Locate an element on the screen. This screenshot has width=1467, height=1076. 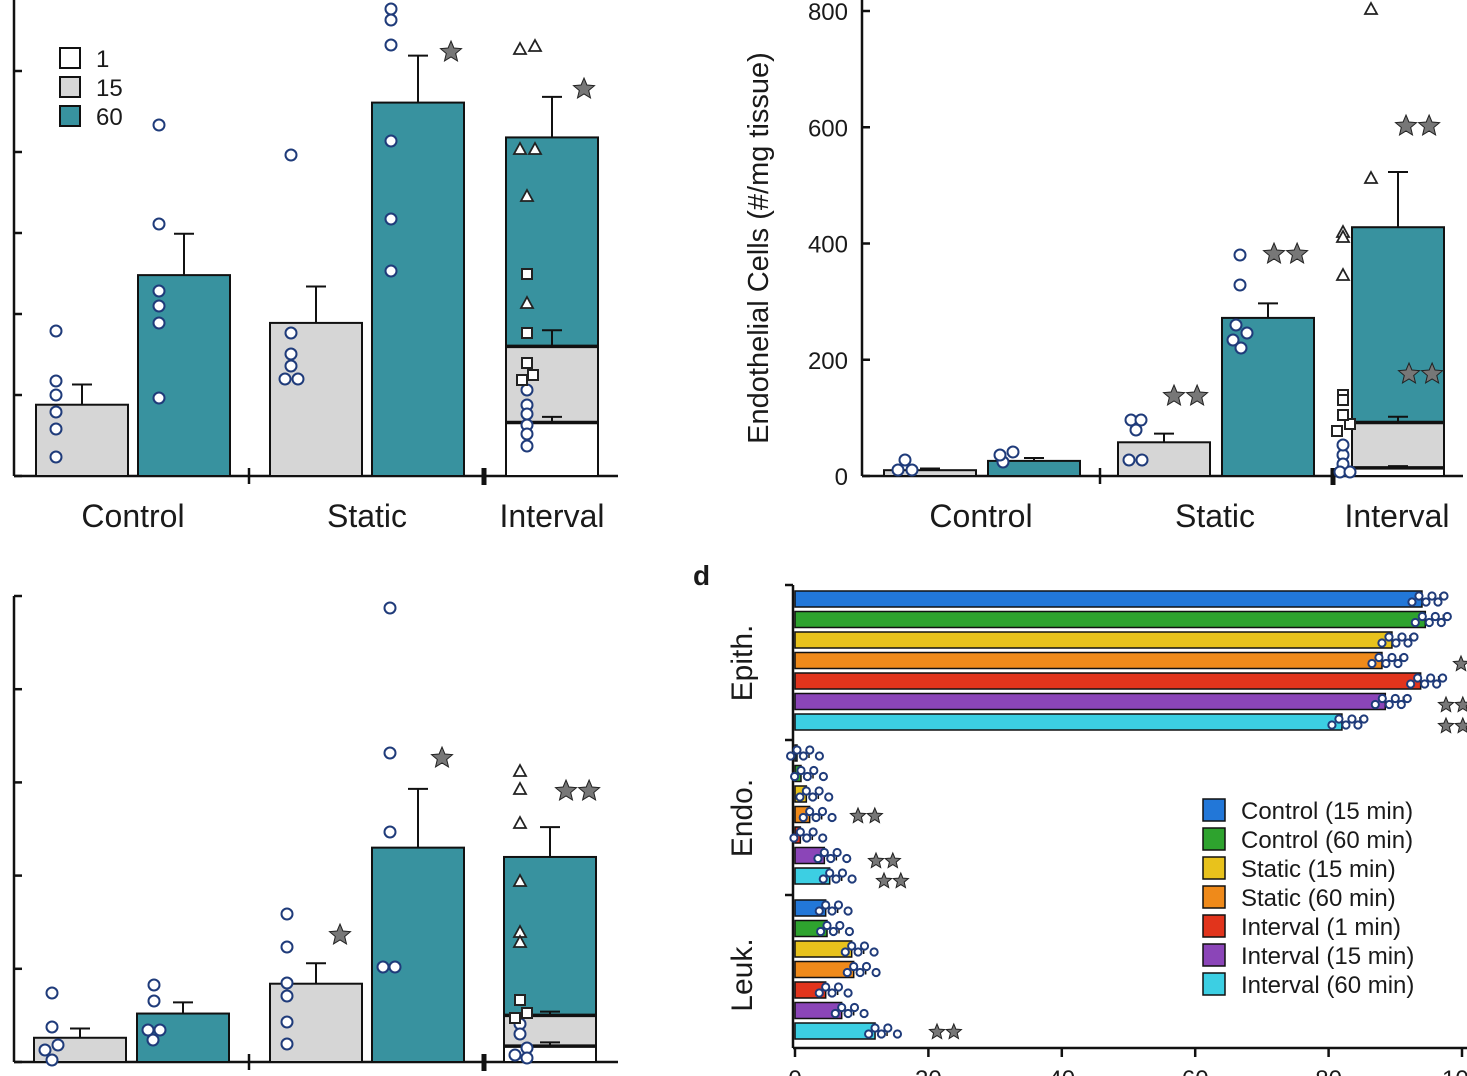
bar-static-60-min- is located at coordinates (1088, 660).